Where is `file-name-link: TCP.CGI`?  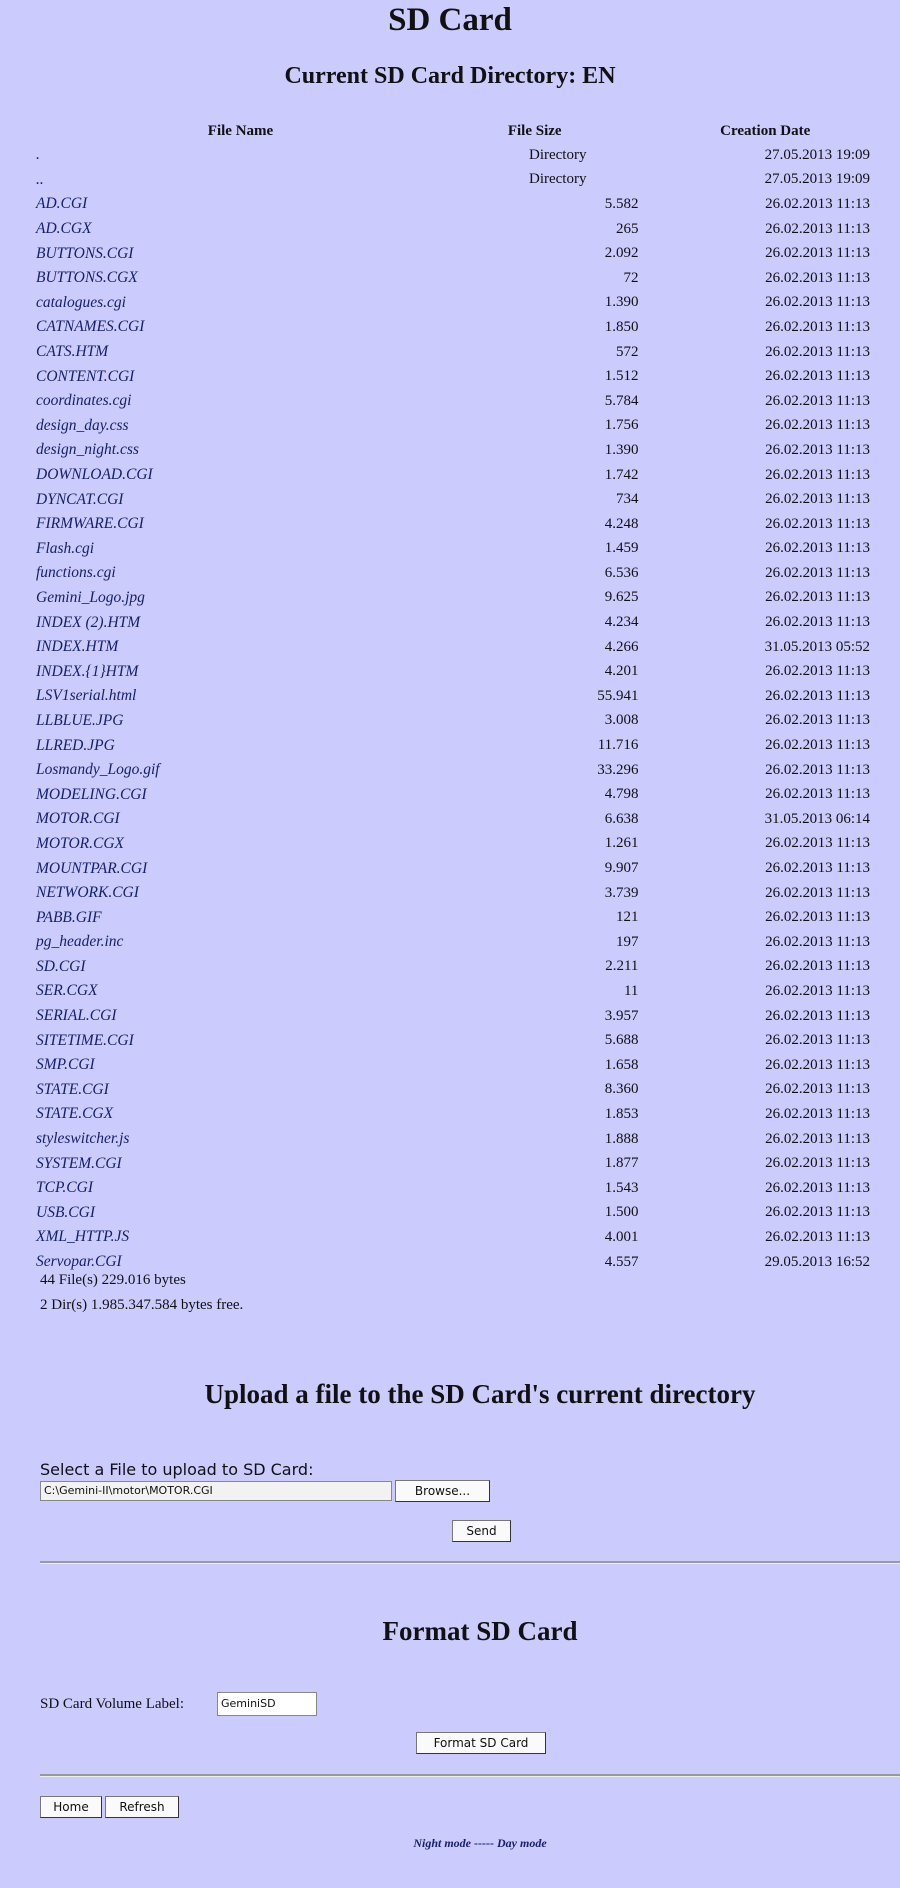 file-name-link: TCP.CGI is located at coordinates (64, 1188).